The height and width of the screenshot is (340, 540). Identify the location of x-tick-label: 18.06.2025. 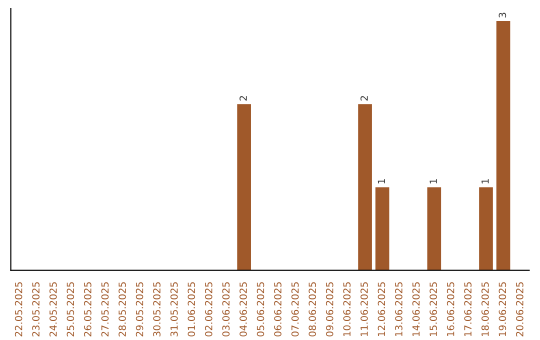
(485, 309).